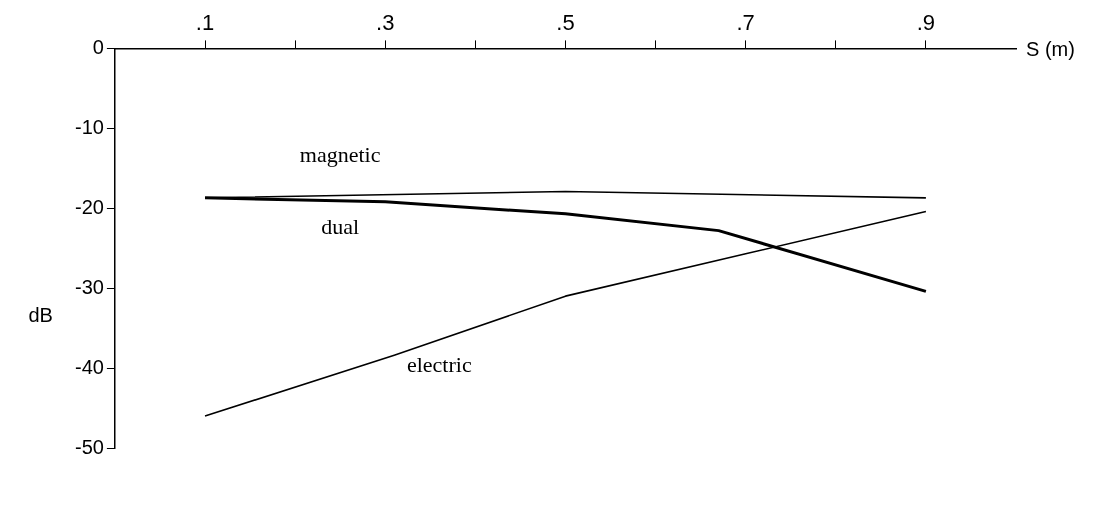 The image size is (1101, 528). I want to click on x-tick-label: .5, so click(565, 23).